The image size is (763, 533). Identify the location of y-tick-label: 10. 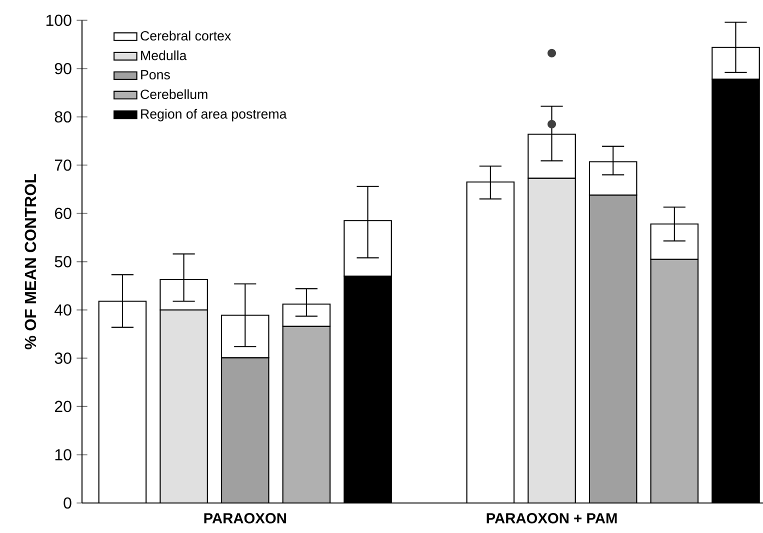
(63, 454).